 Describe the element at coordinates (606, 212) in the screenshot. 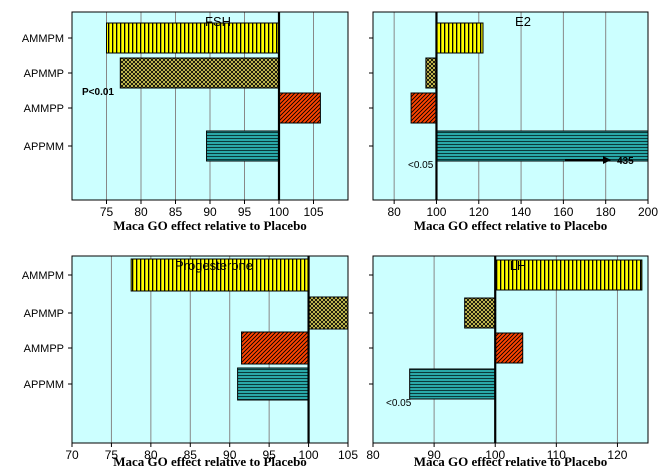

I see `e2-x-tick-label: 180` at that location.